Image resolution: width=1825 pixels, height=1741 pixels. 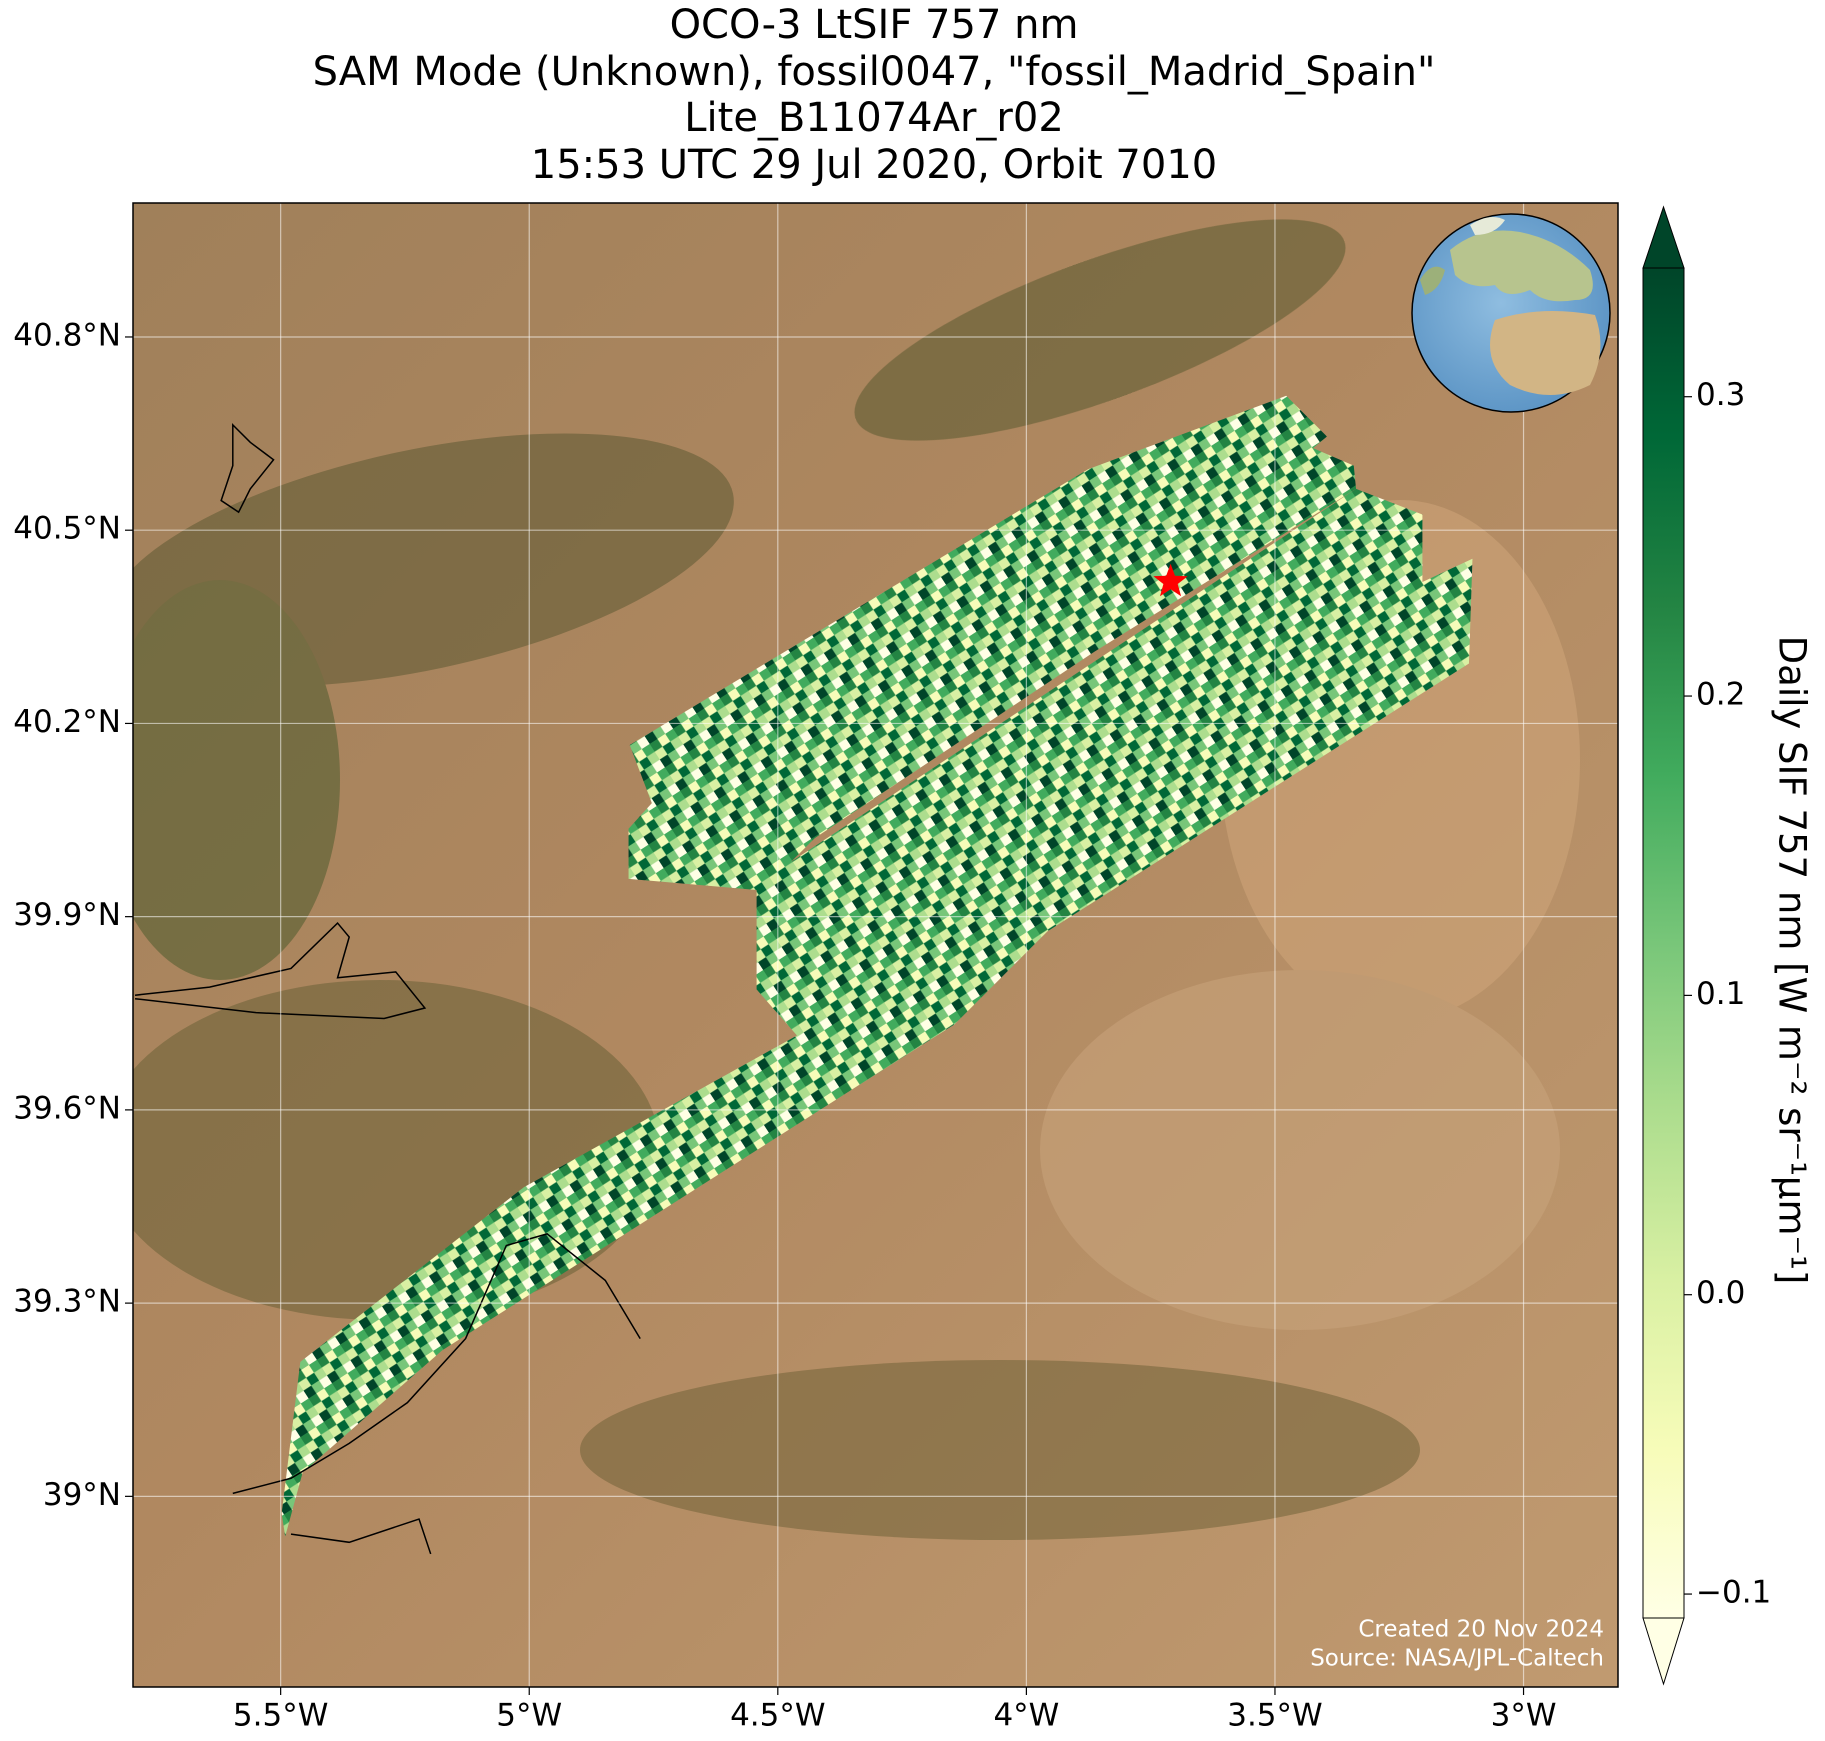 I want to click on colorbar-label: Daily SIF 757 nm [W m⁻² sr⁻¹μm⁻¹], so click(x=1792, y=960).